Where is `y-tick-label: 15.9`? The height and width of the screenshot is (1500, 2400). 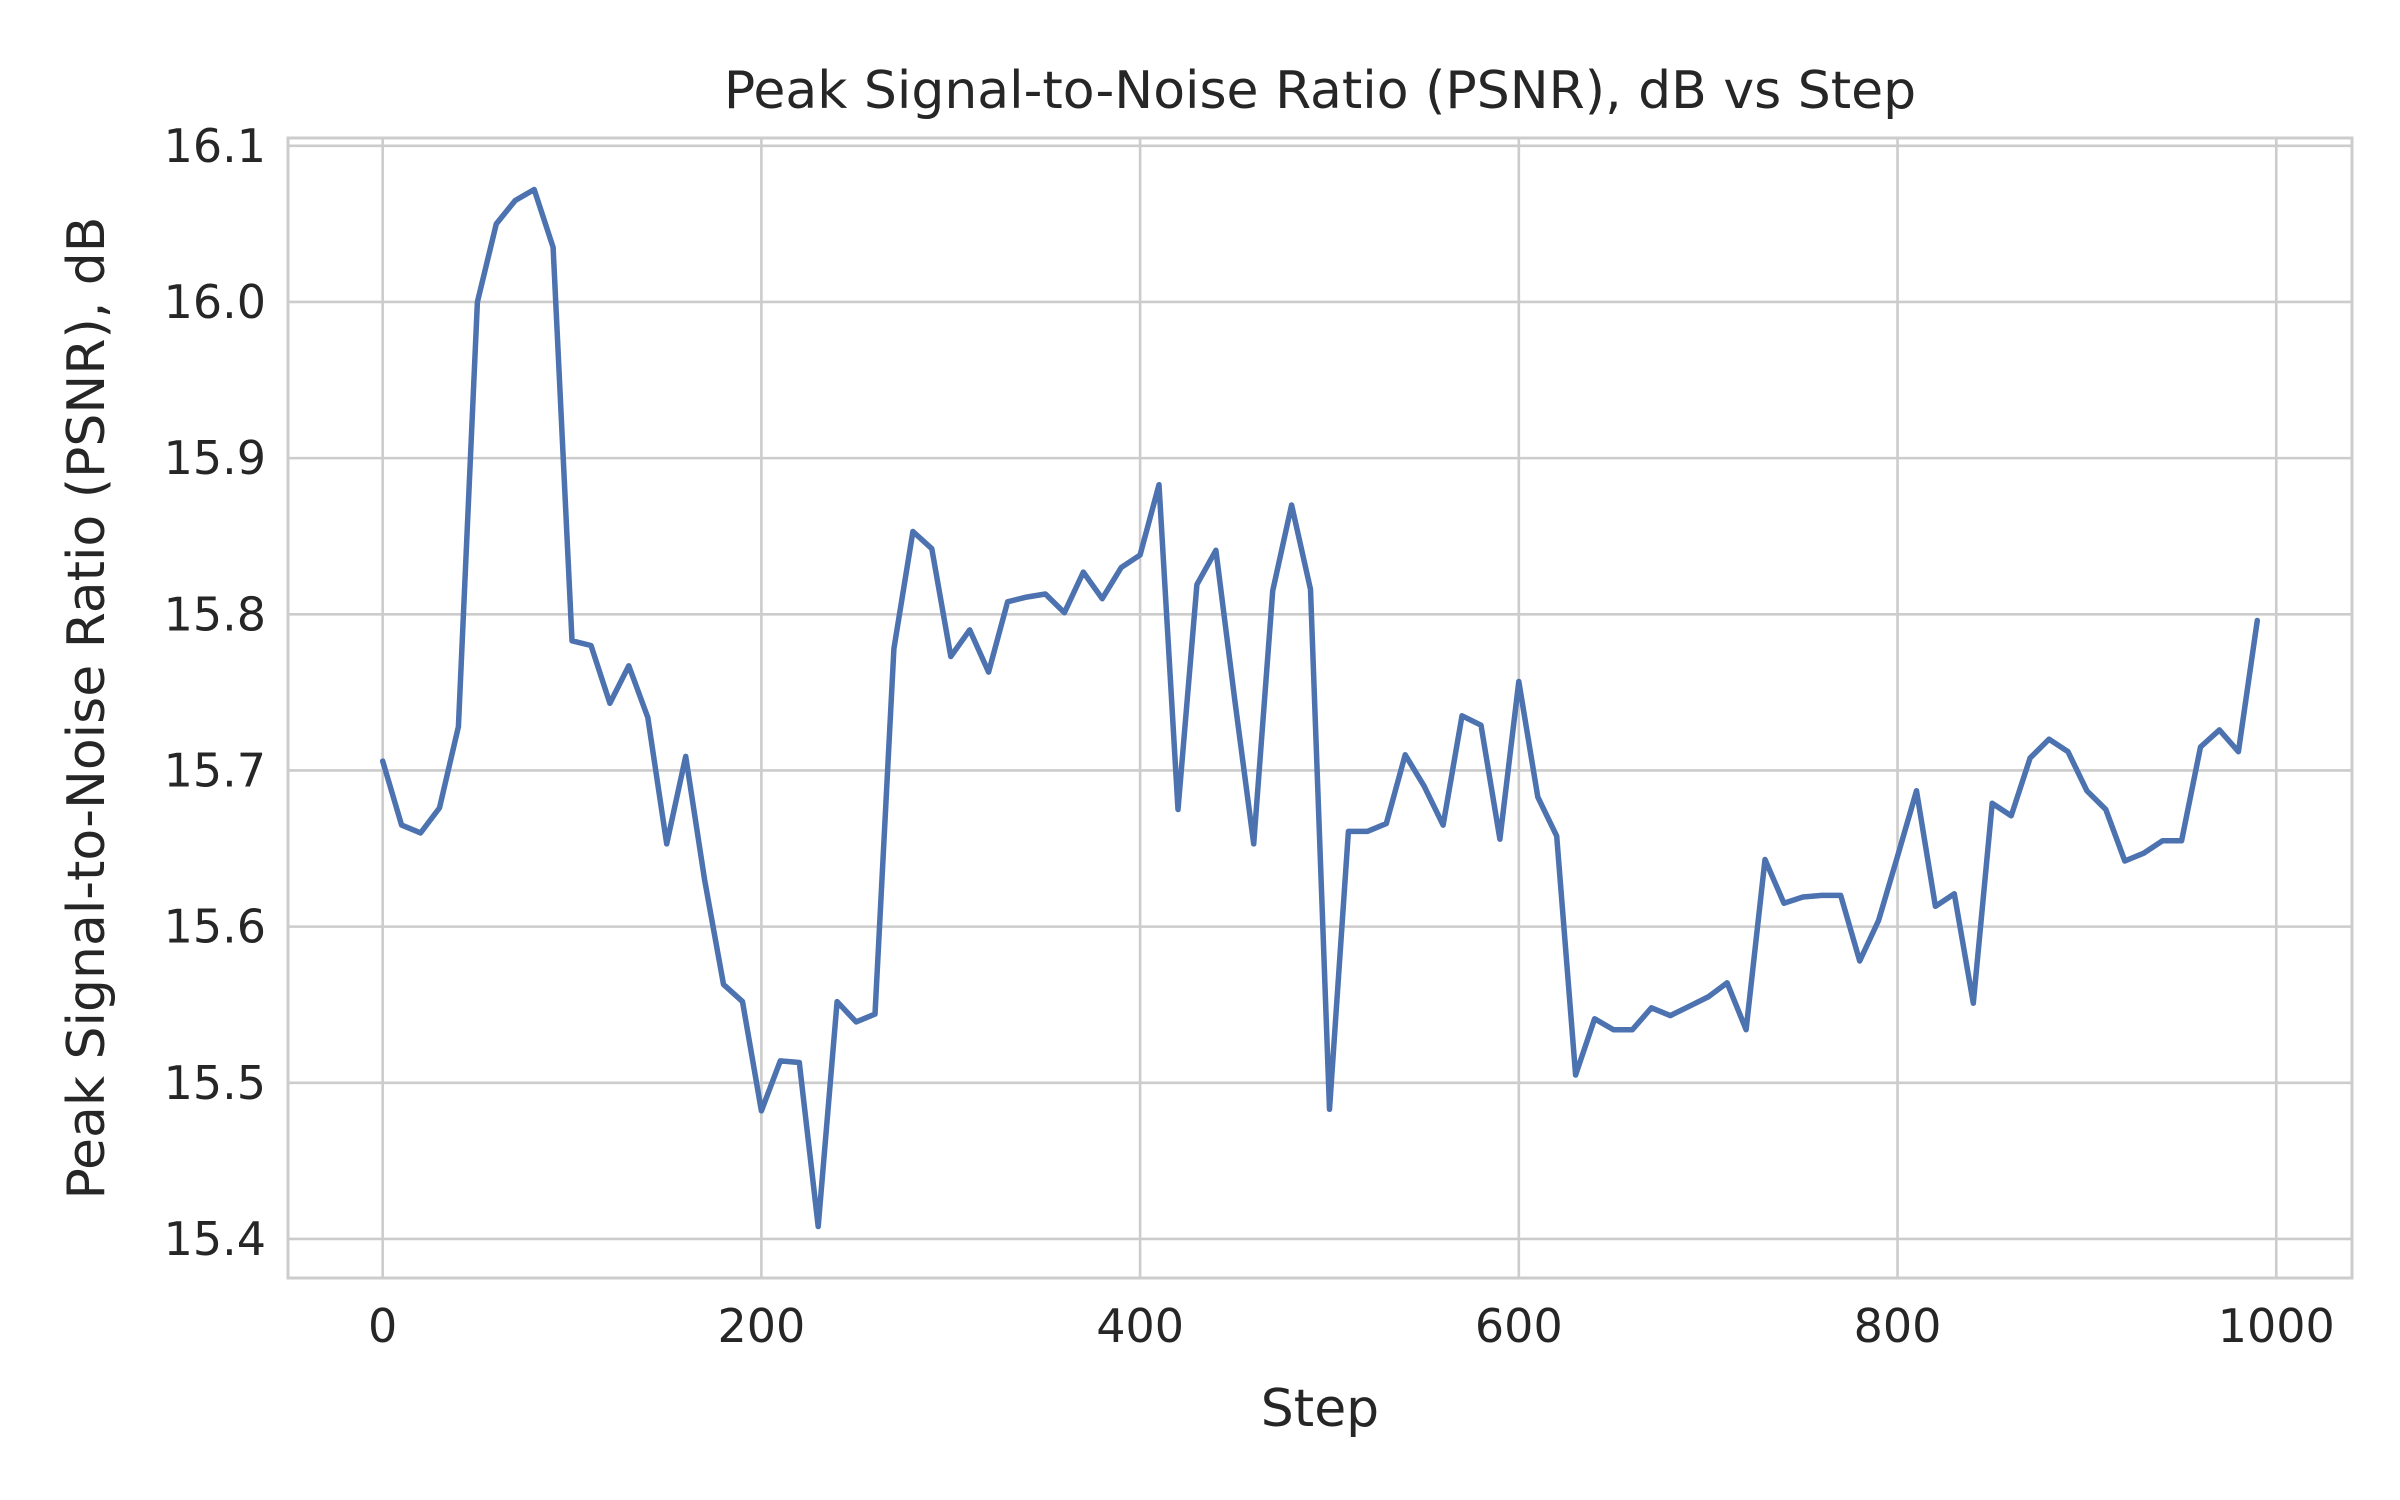
y-tick-label: 15.9 is located at coordinates (215, 458).